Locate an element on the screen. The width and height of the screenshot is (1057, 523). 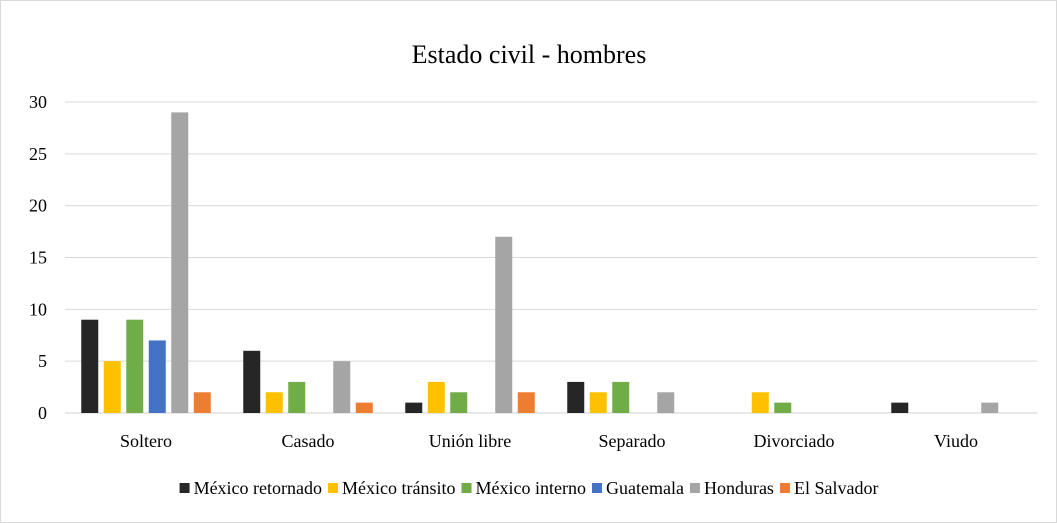
legend-label: México tránsito is located at coordinates (398, 488).